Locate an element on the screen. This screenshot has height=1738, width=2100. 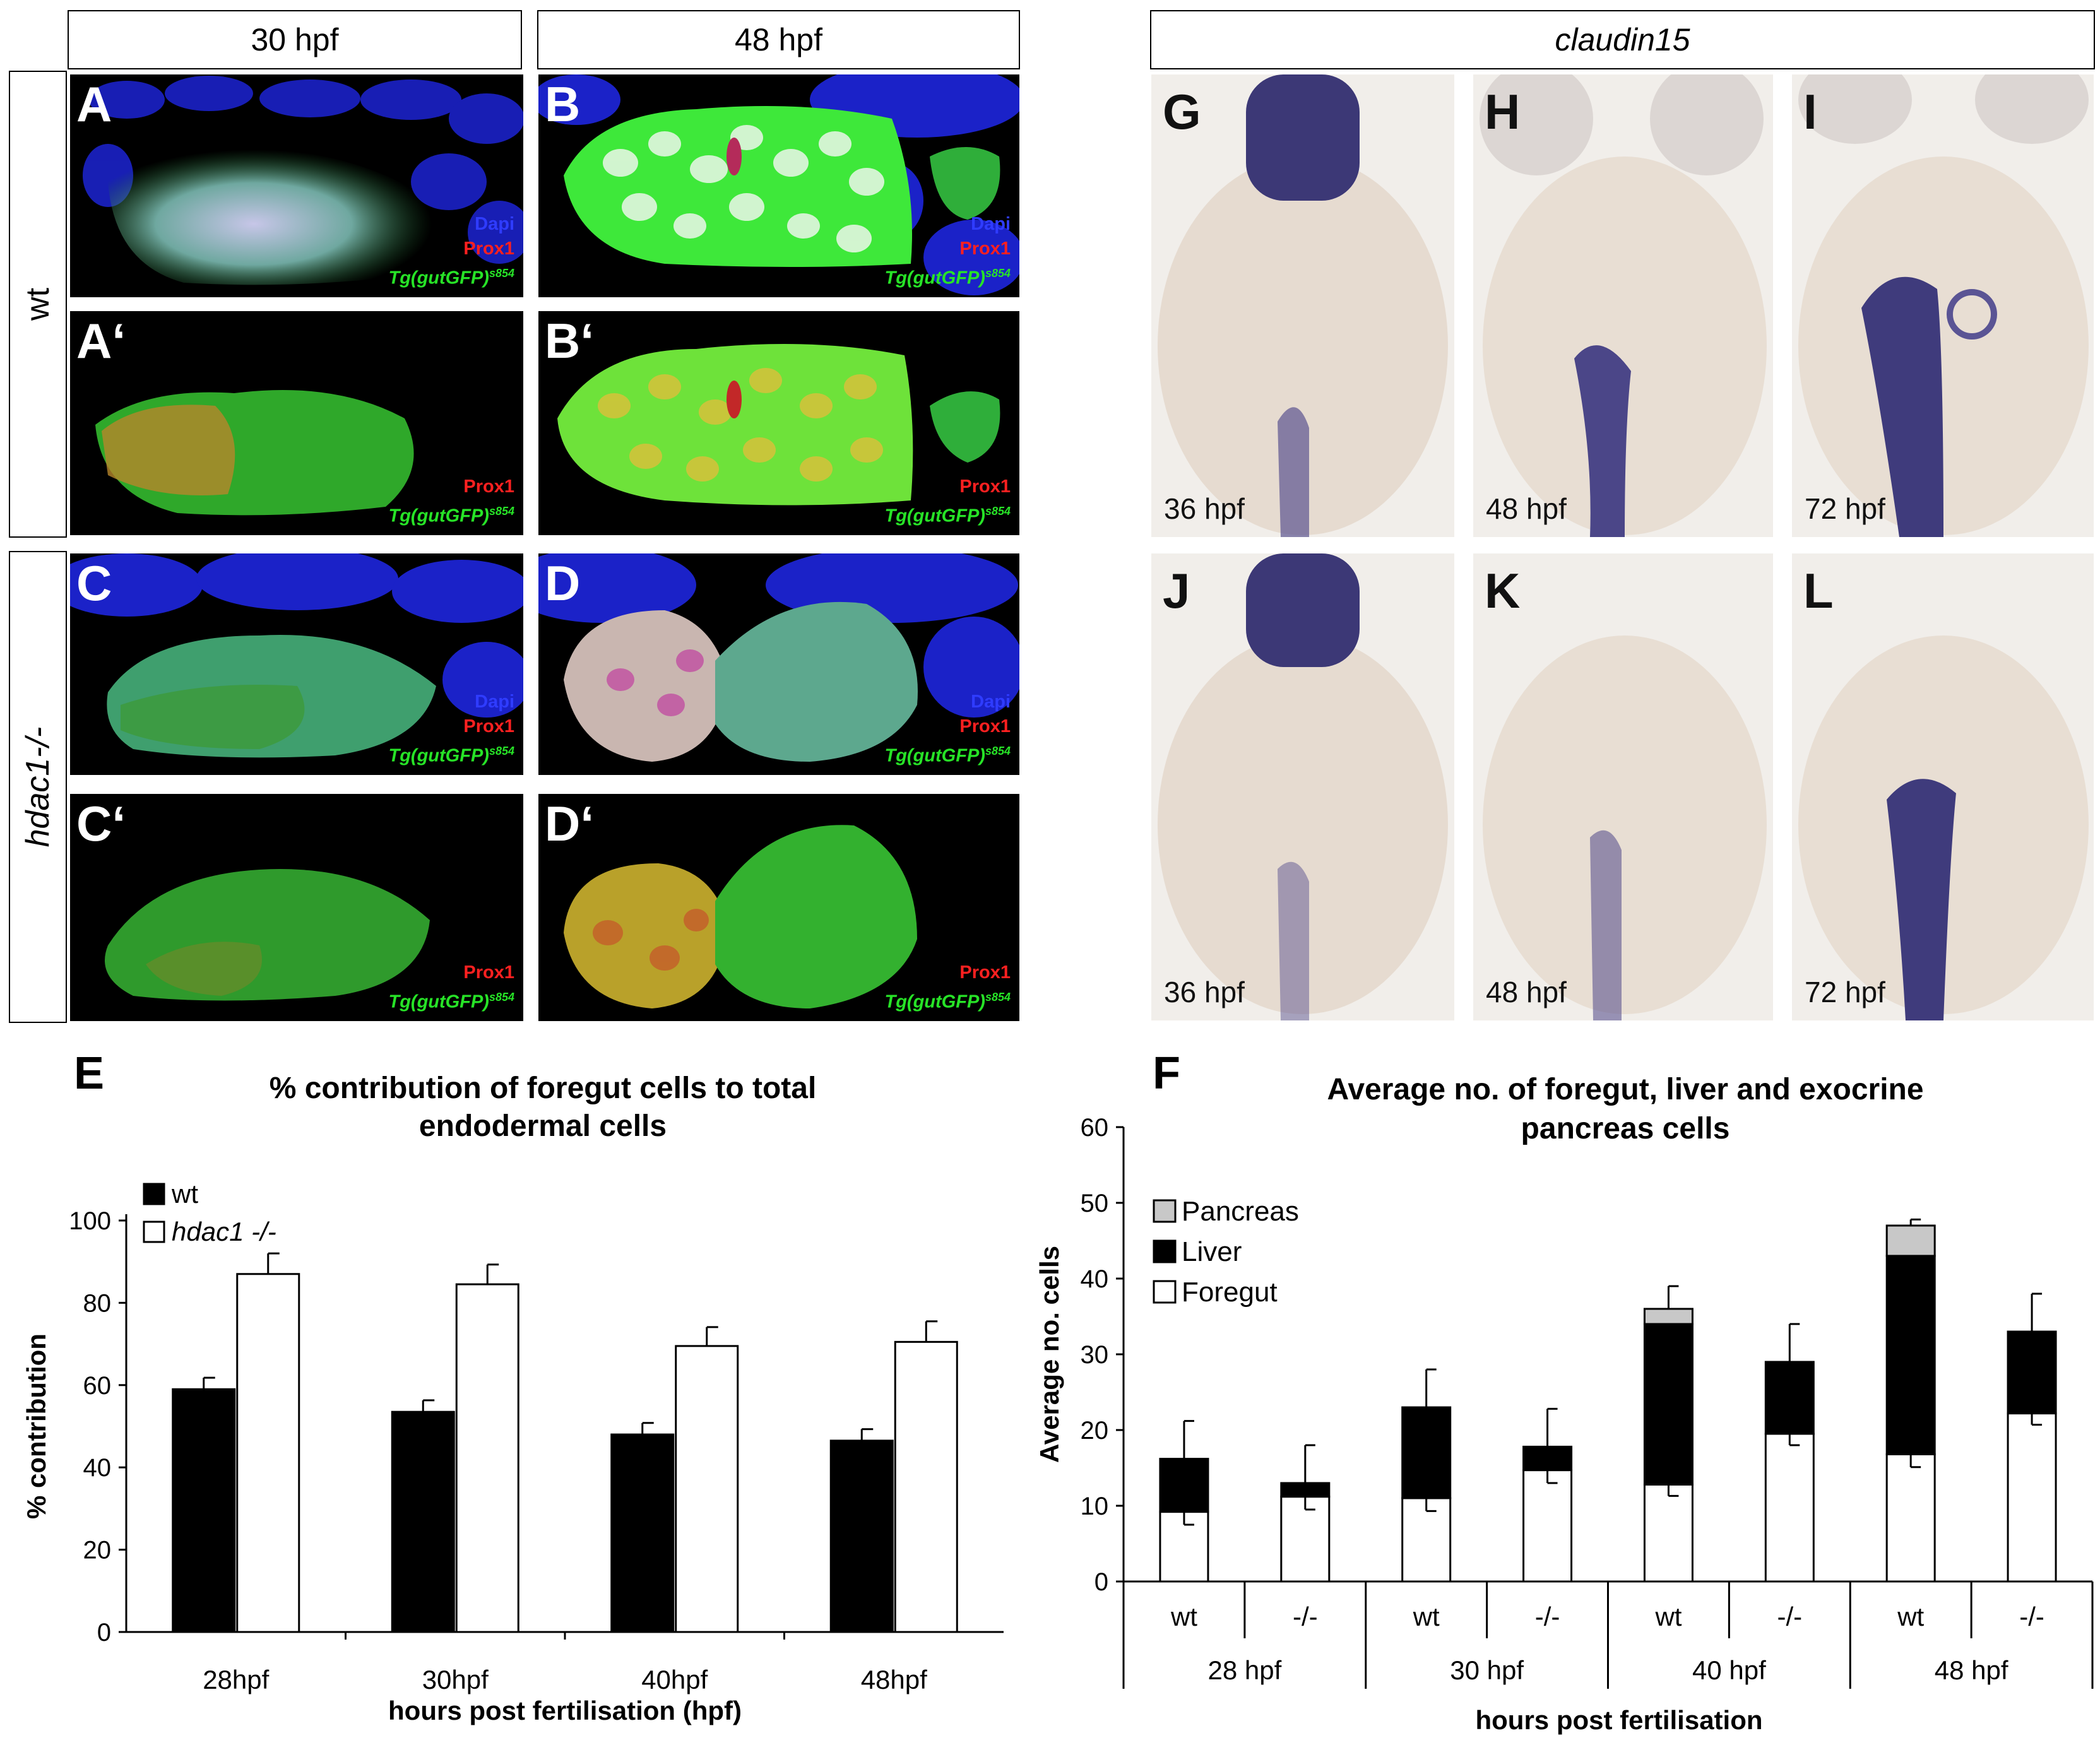
panel-L-image is located at coordinates (1943, 827).